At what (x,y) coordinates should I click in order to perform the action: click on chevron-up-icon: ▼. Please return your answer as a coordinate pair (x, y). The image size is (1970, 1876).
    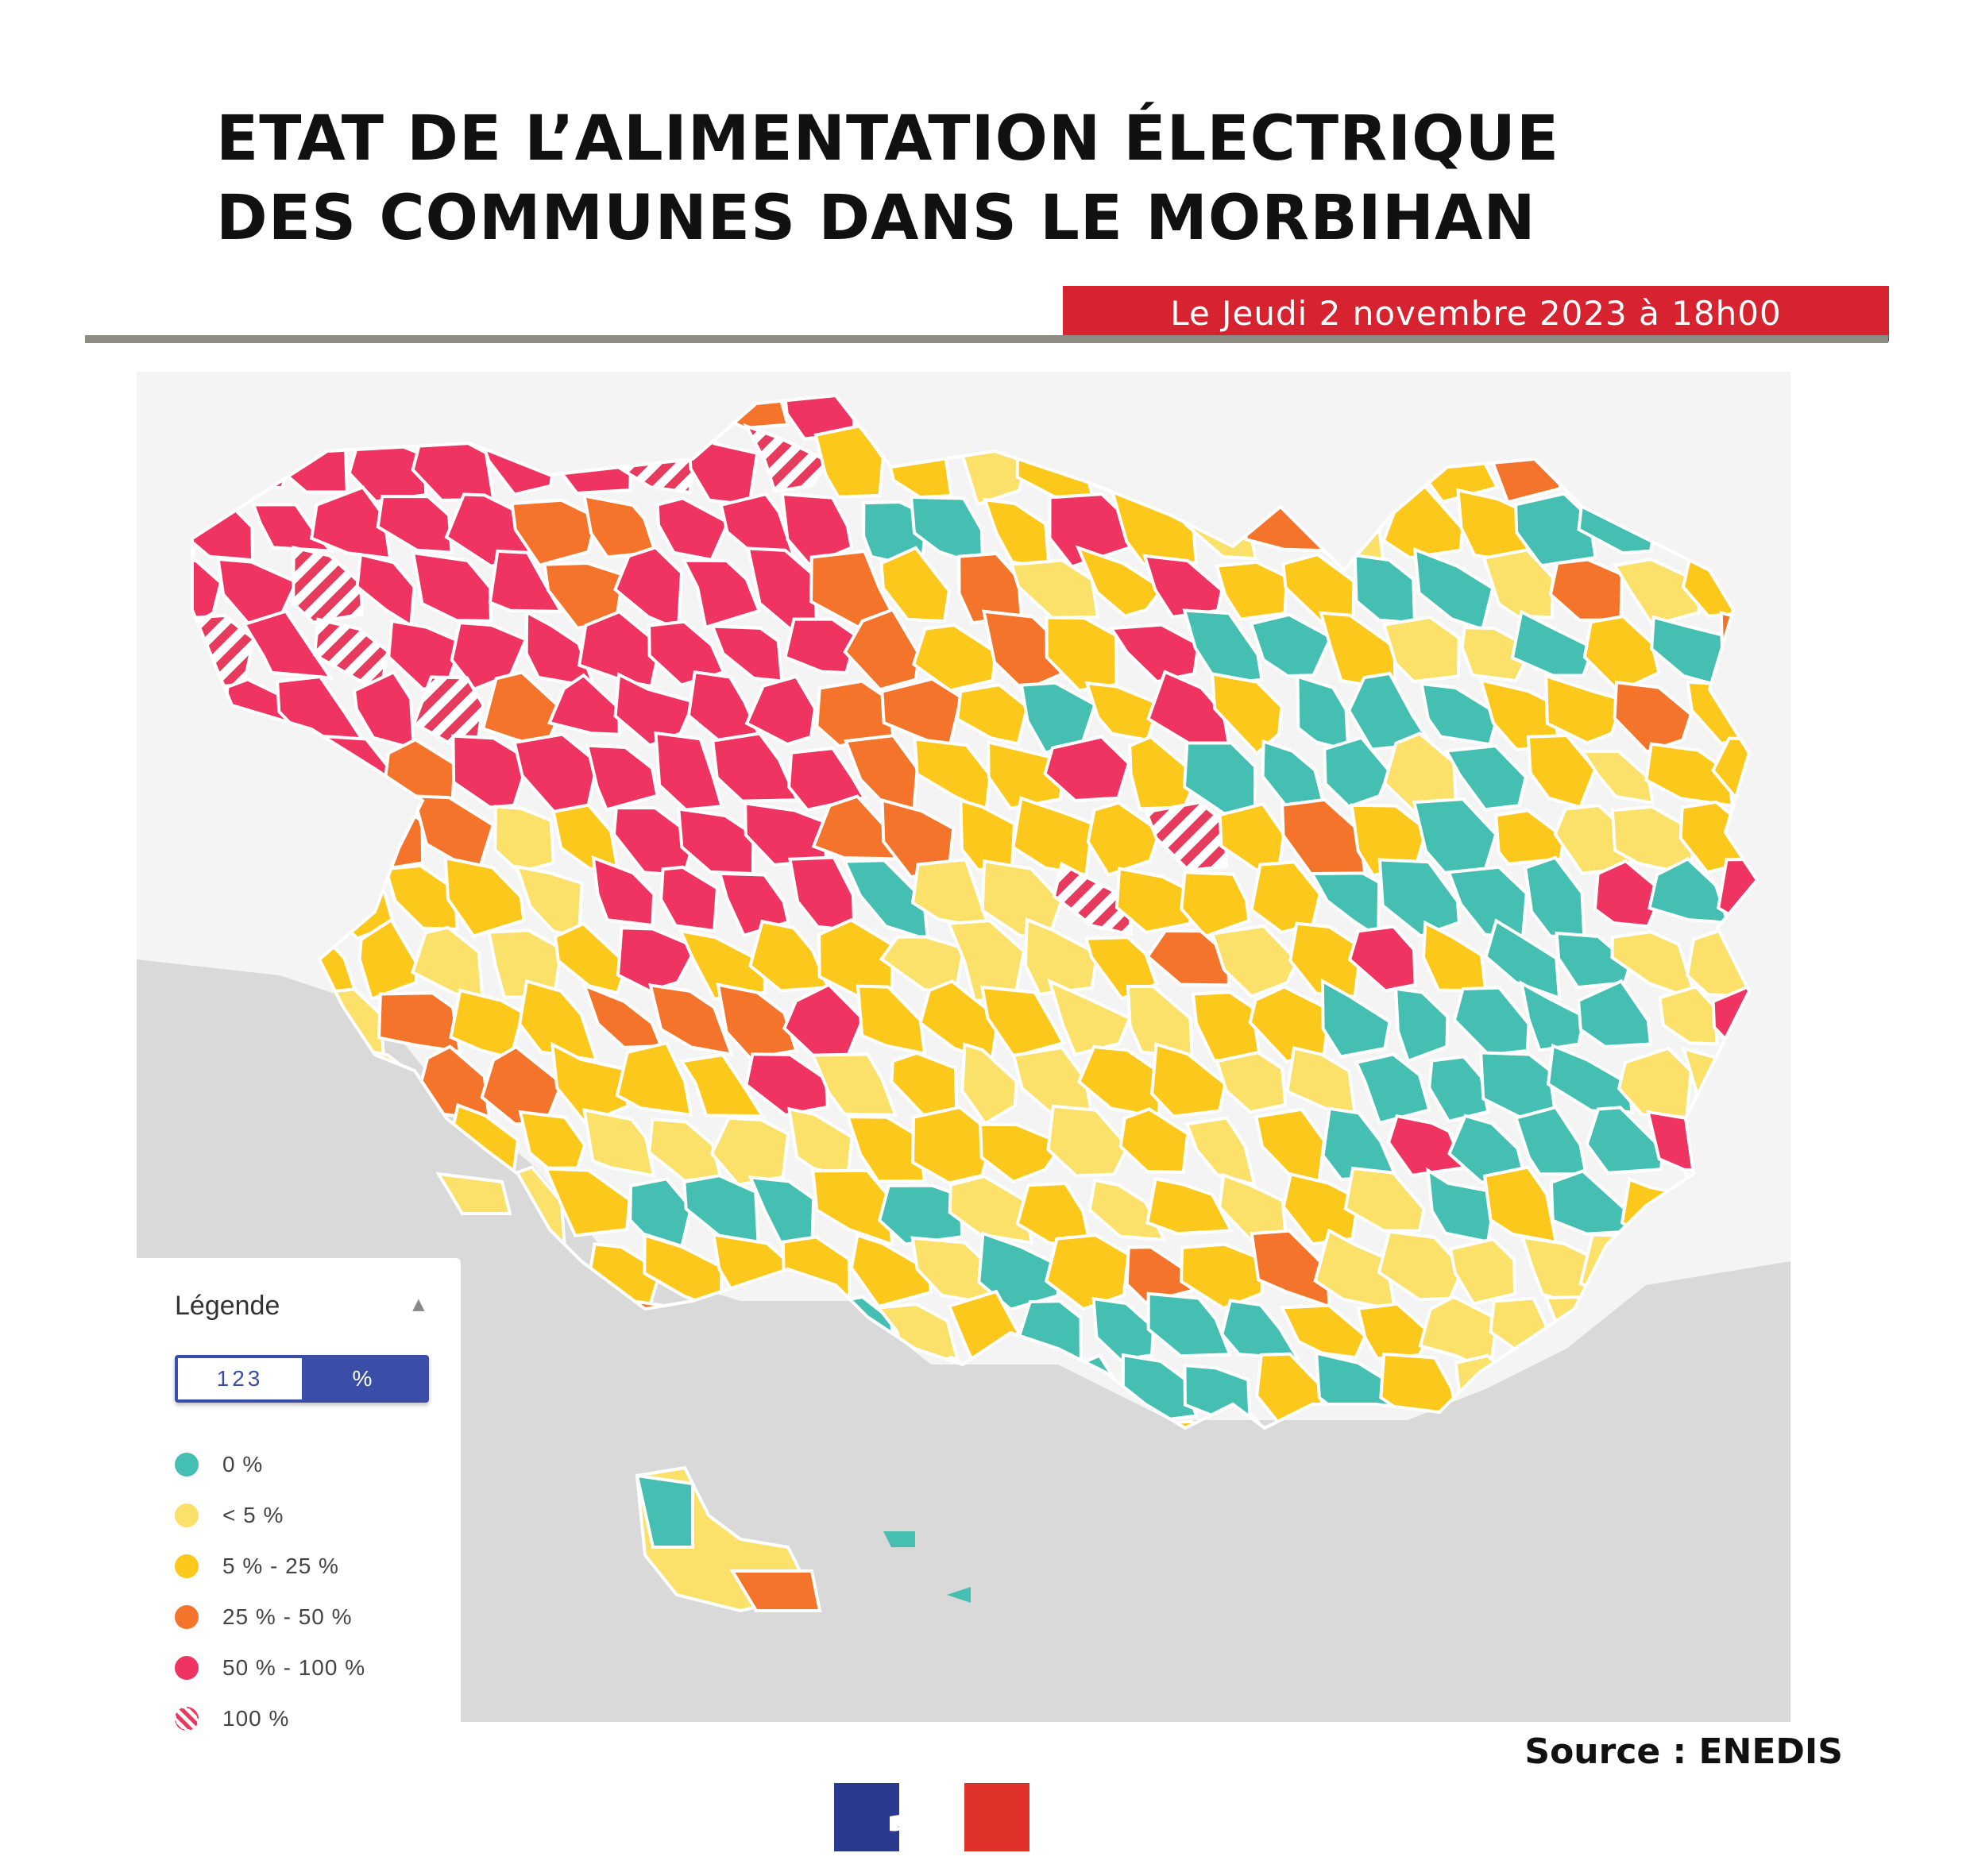
    Looking at the image, I should click on (418, 1306).